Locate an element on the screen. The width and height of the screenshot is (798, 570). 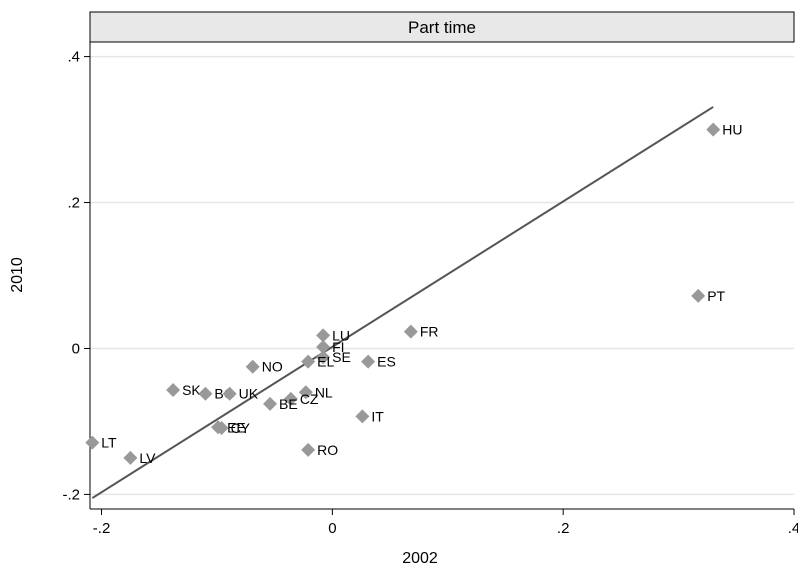
data-point-fi: FI is located at coordinates (330, 347).